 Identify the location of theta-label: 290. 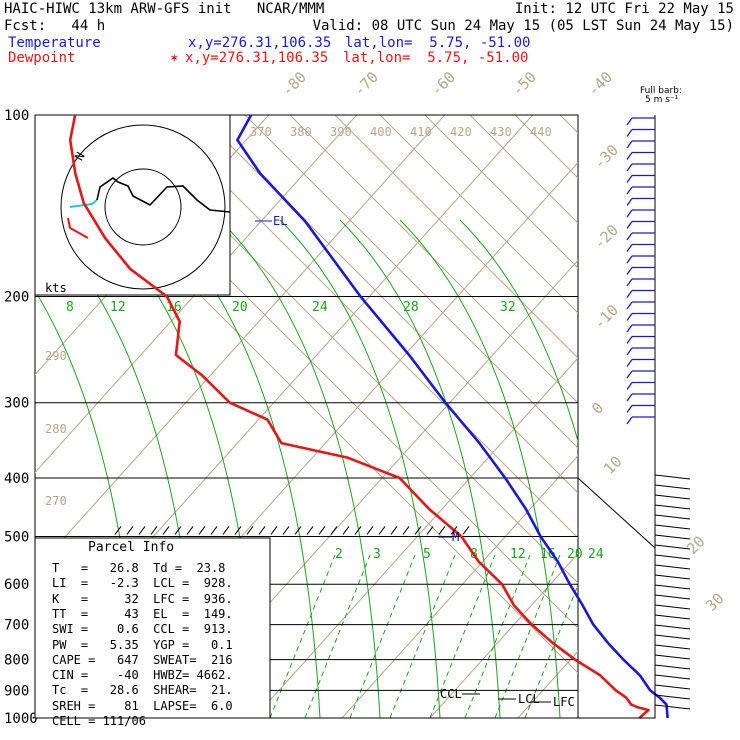
(56, 356).